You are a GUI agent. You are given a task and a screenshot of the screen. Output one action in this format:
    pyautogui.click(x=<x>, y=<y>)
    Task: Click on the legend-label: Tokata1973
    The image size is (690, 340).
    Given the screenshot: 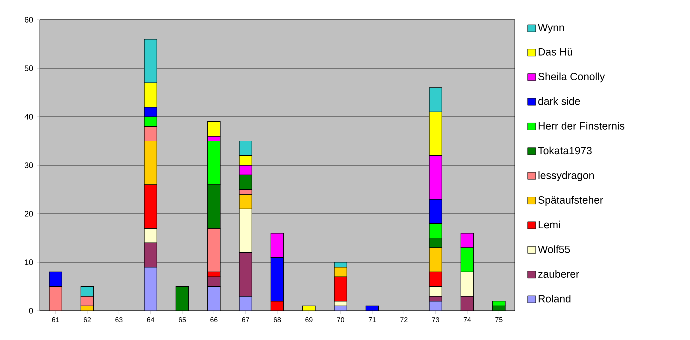 What is the action you would take?
    pyautogui.click(x=565, y=150)
    